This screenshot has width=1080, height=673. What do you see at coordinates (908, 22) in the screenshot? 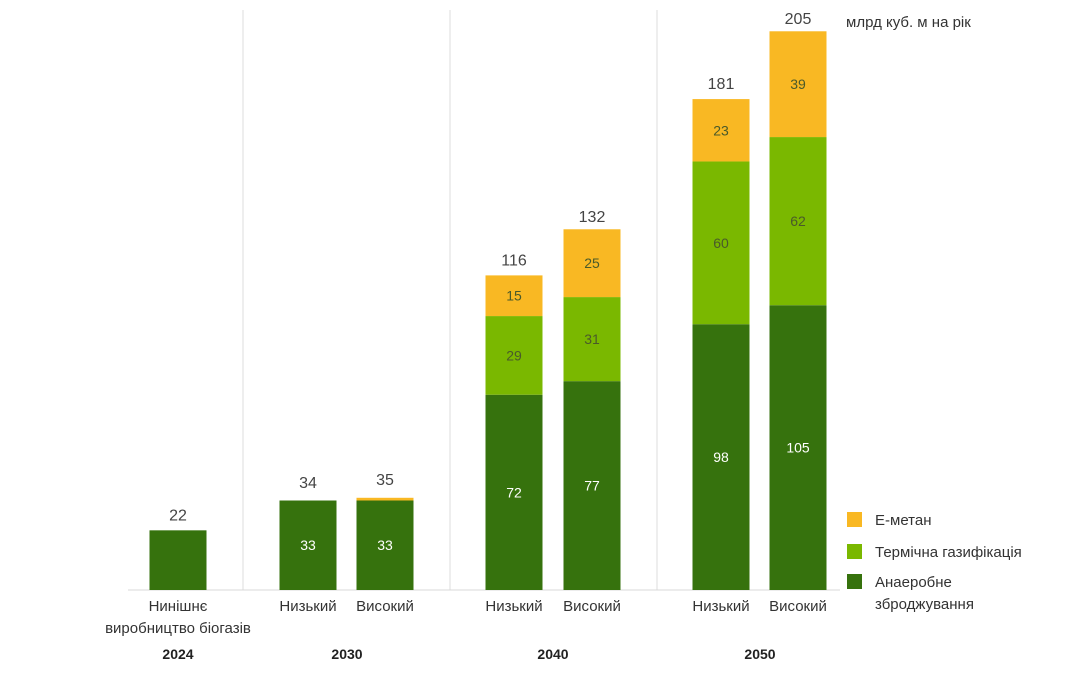
I see `unit-label: млрд куб. м на рік` at bounding box center [908, 22].